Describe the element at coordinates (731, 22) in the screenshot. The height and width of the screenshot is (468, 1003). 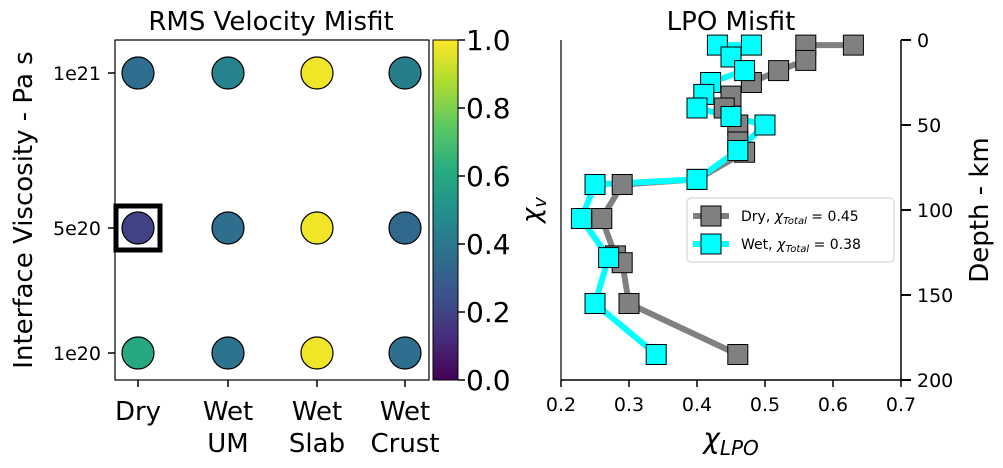
I see `lpo-title: LPO Misfit` at that location.